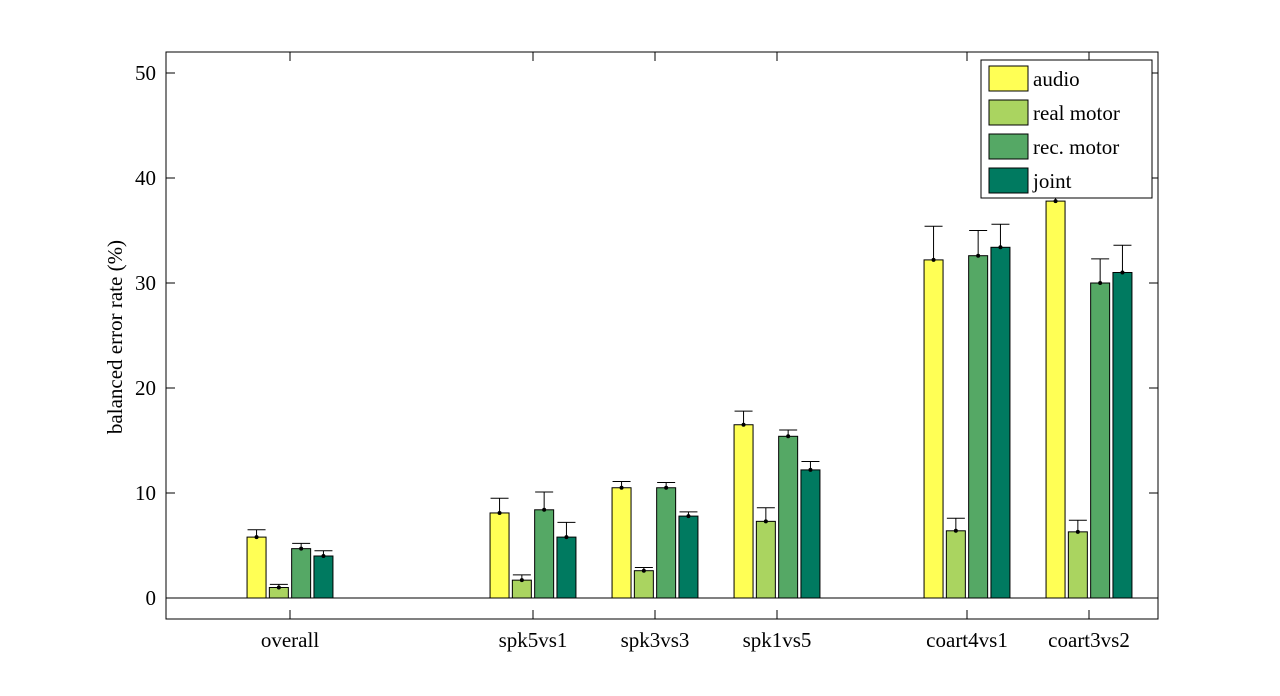 Image resolution: width=1280 pixels, height=696 pixels. I want to click on legend-label: real motor, so click(1076, 113).